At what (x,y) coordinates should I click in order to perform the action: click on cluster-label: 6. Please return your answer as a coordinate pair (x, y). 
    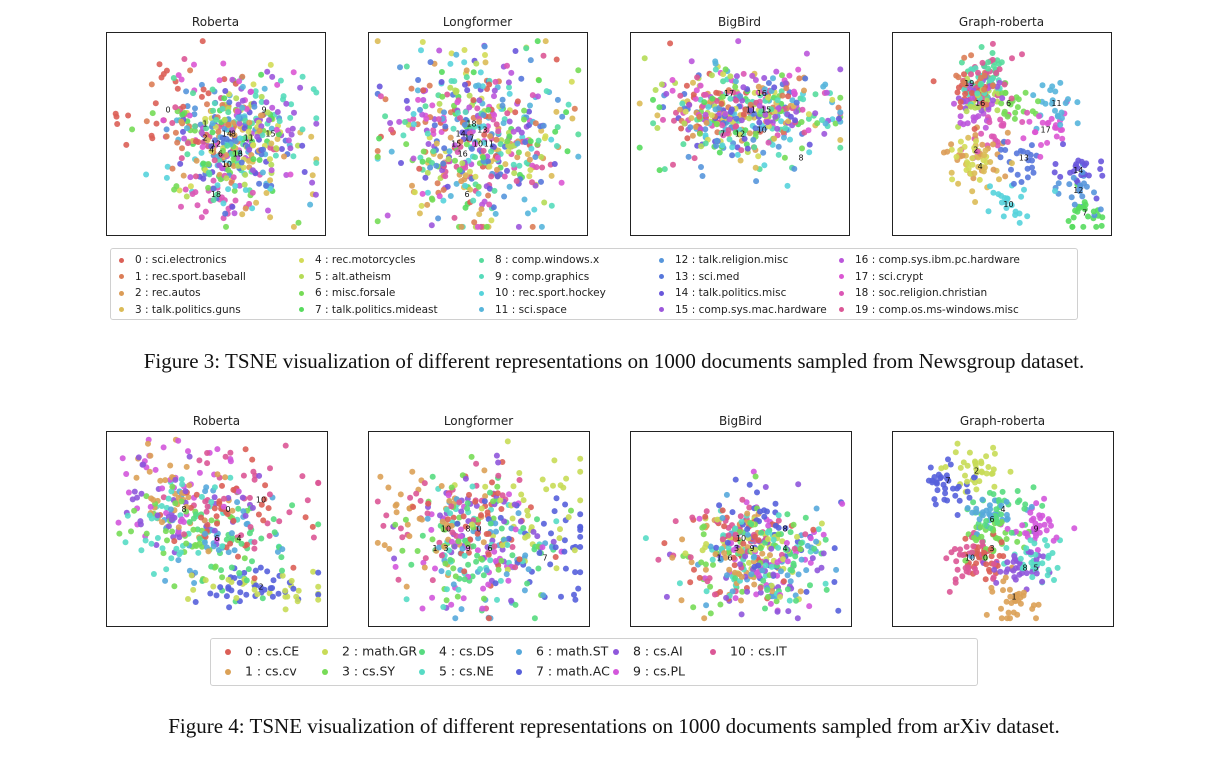
    Looking at the image, I should click on (216, 538).